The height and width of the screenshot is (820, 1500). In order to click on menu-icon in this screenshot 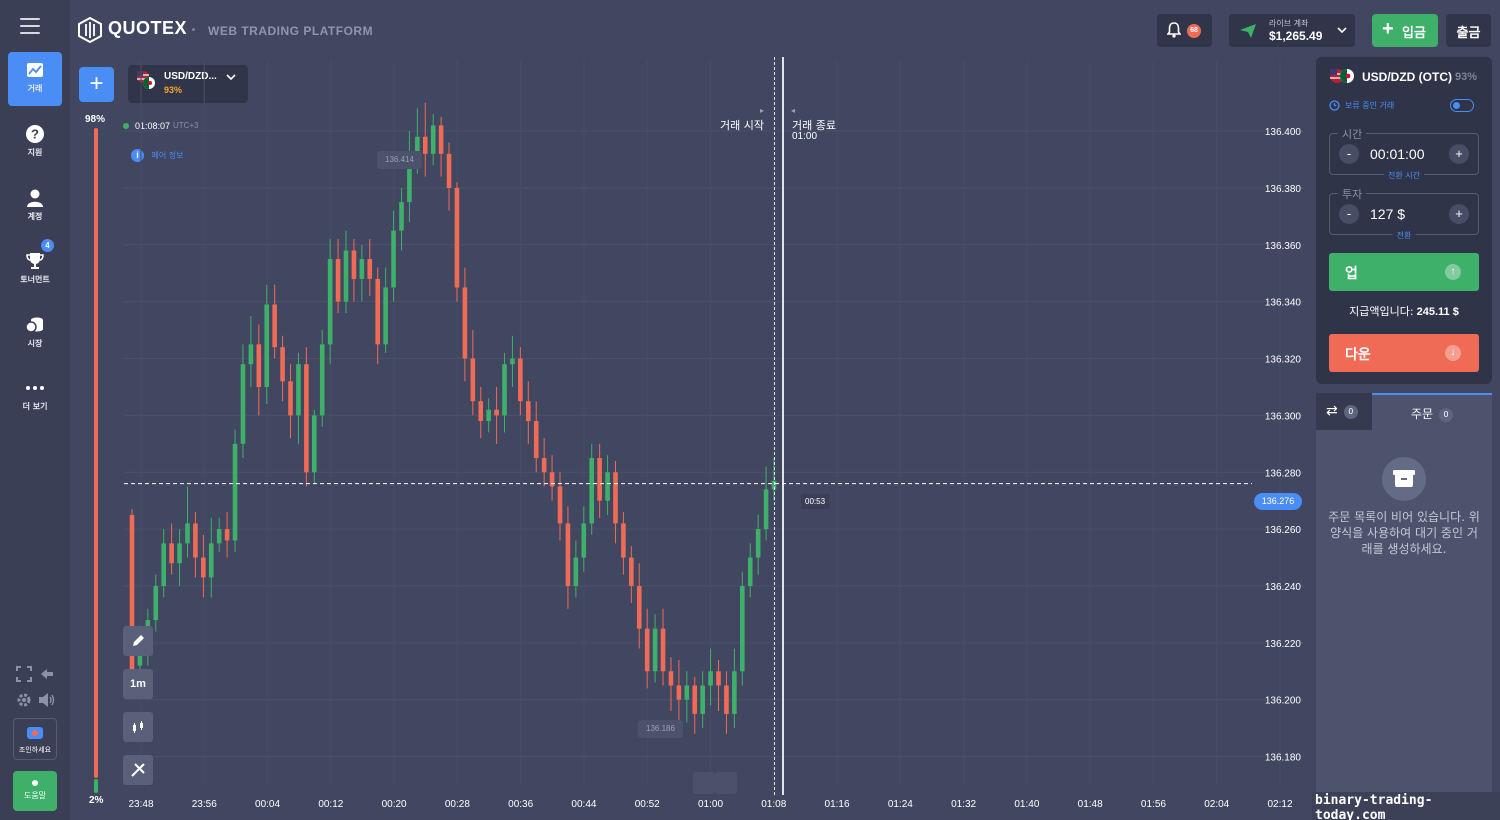, I will do `click(30, 26)`.